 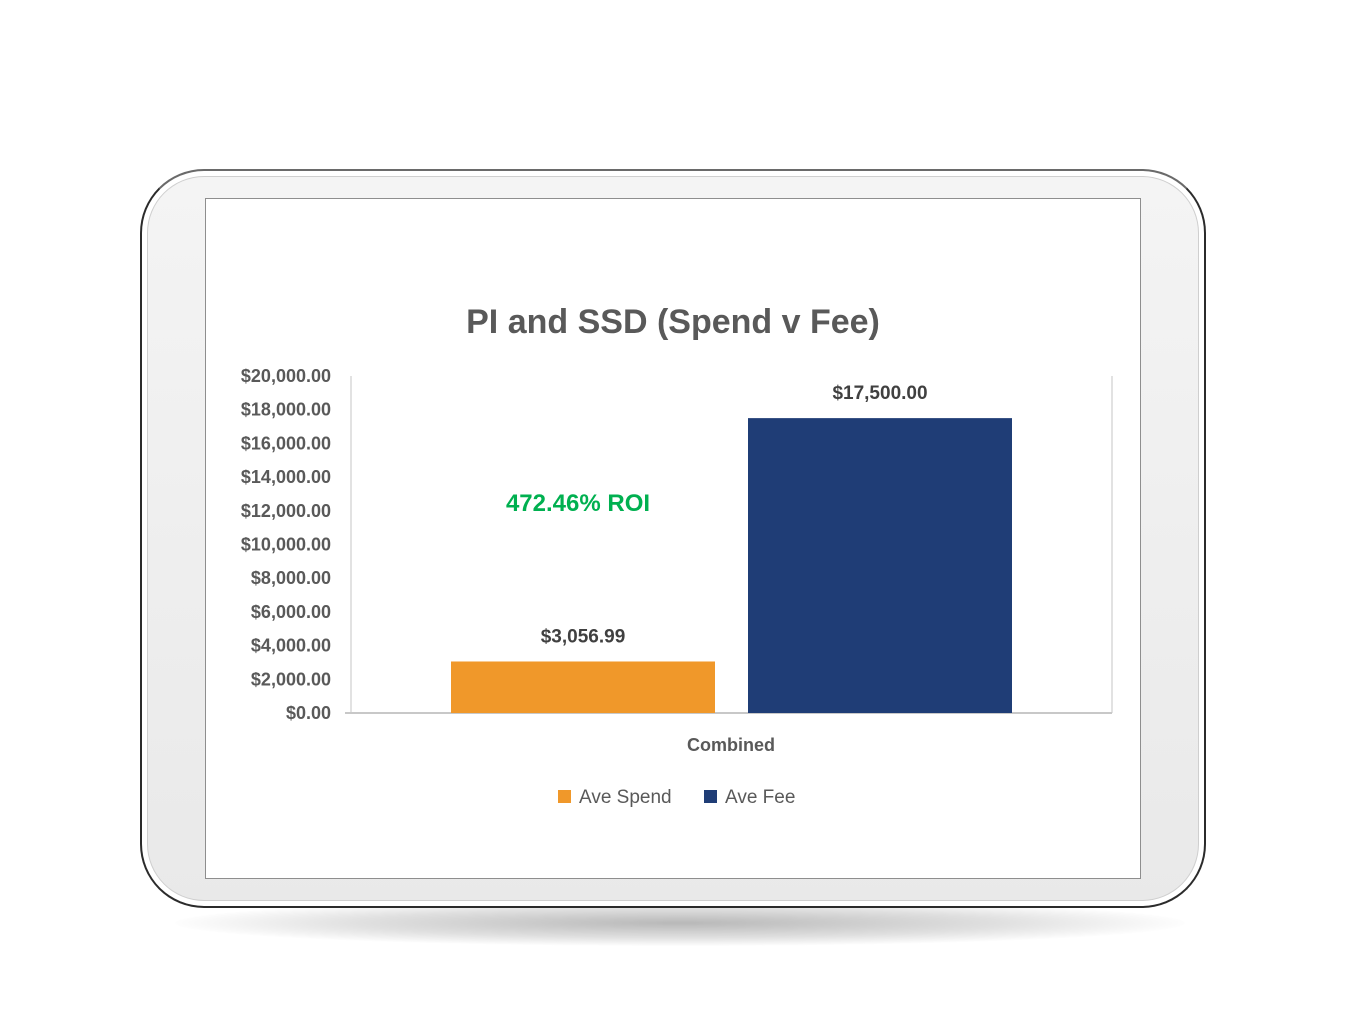 I want to click on y-tick-label: $14,000.00, so click(x=286, y=477).